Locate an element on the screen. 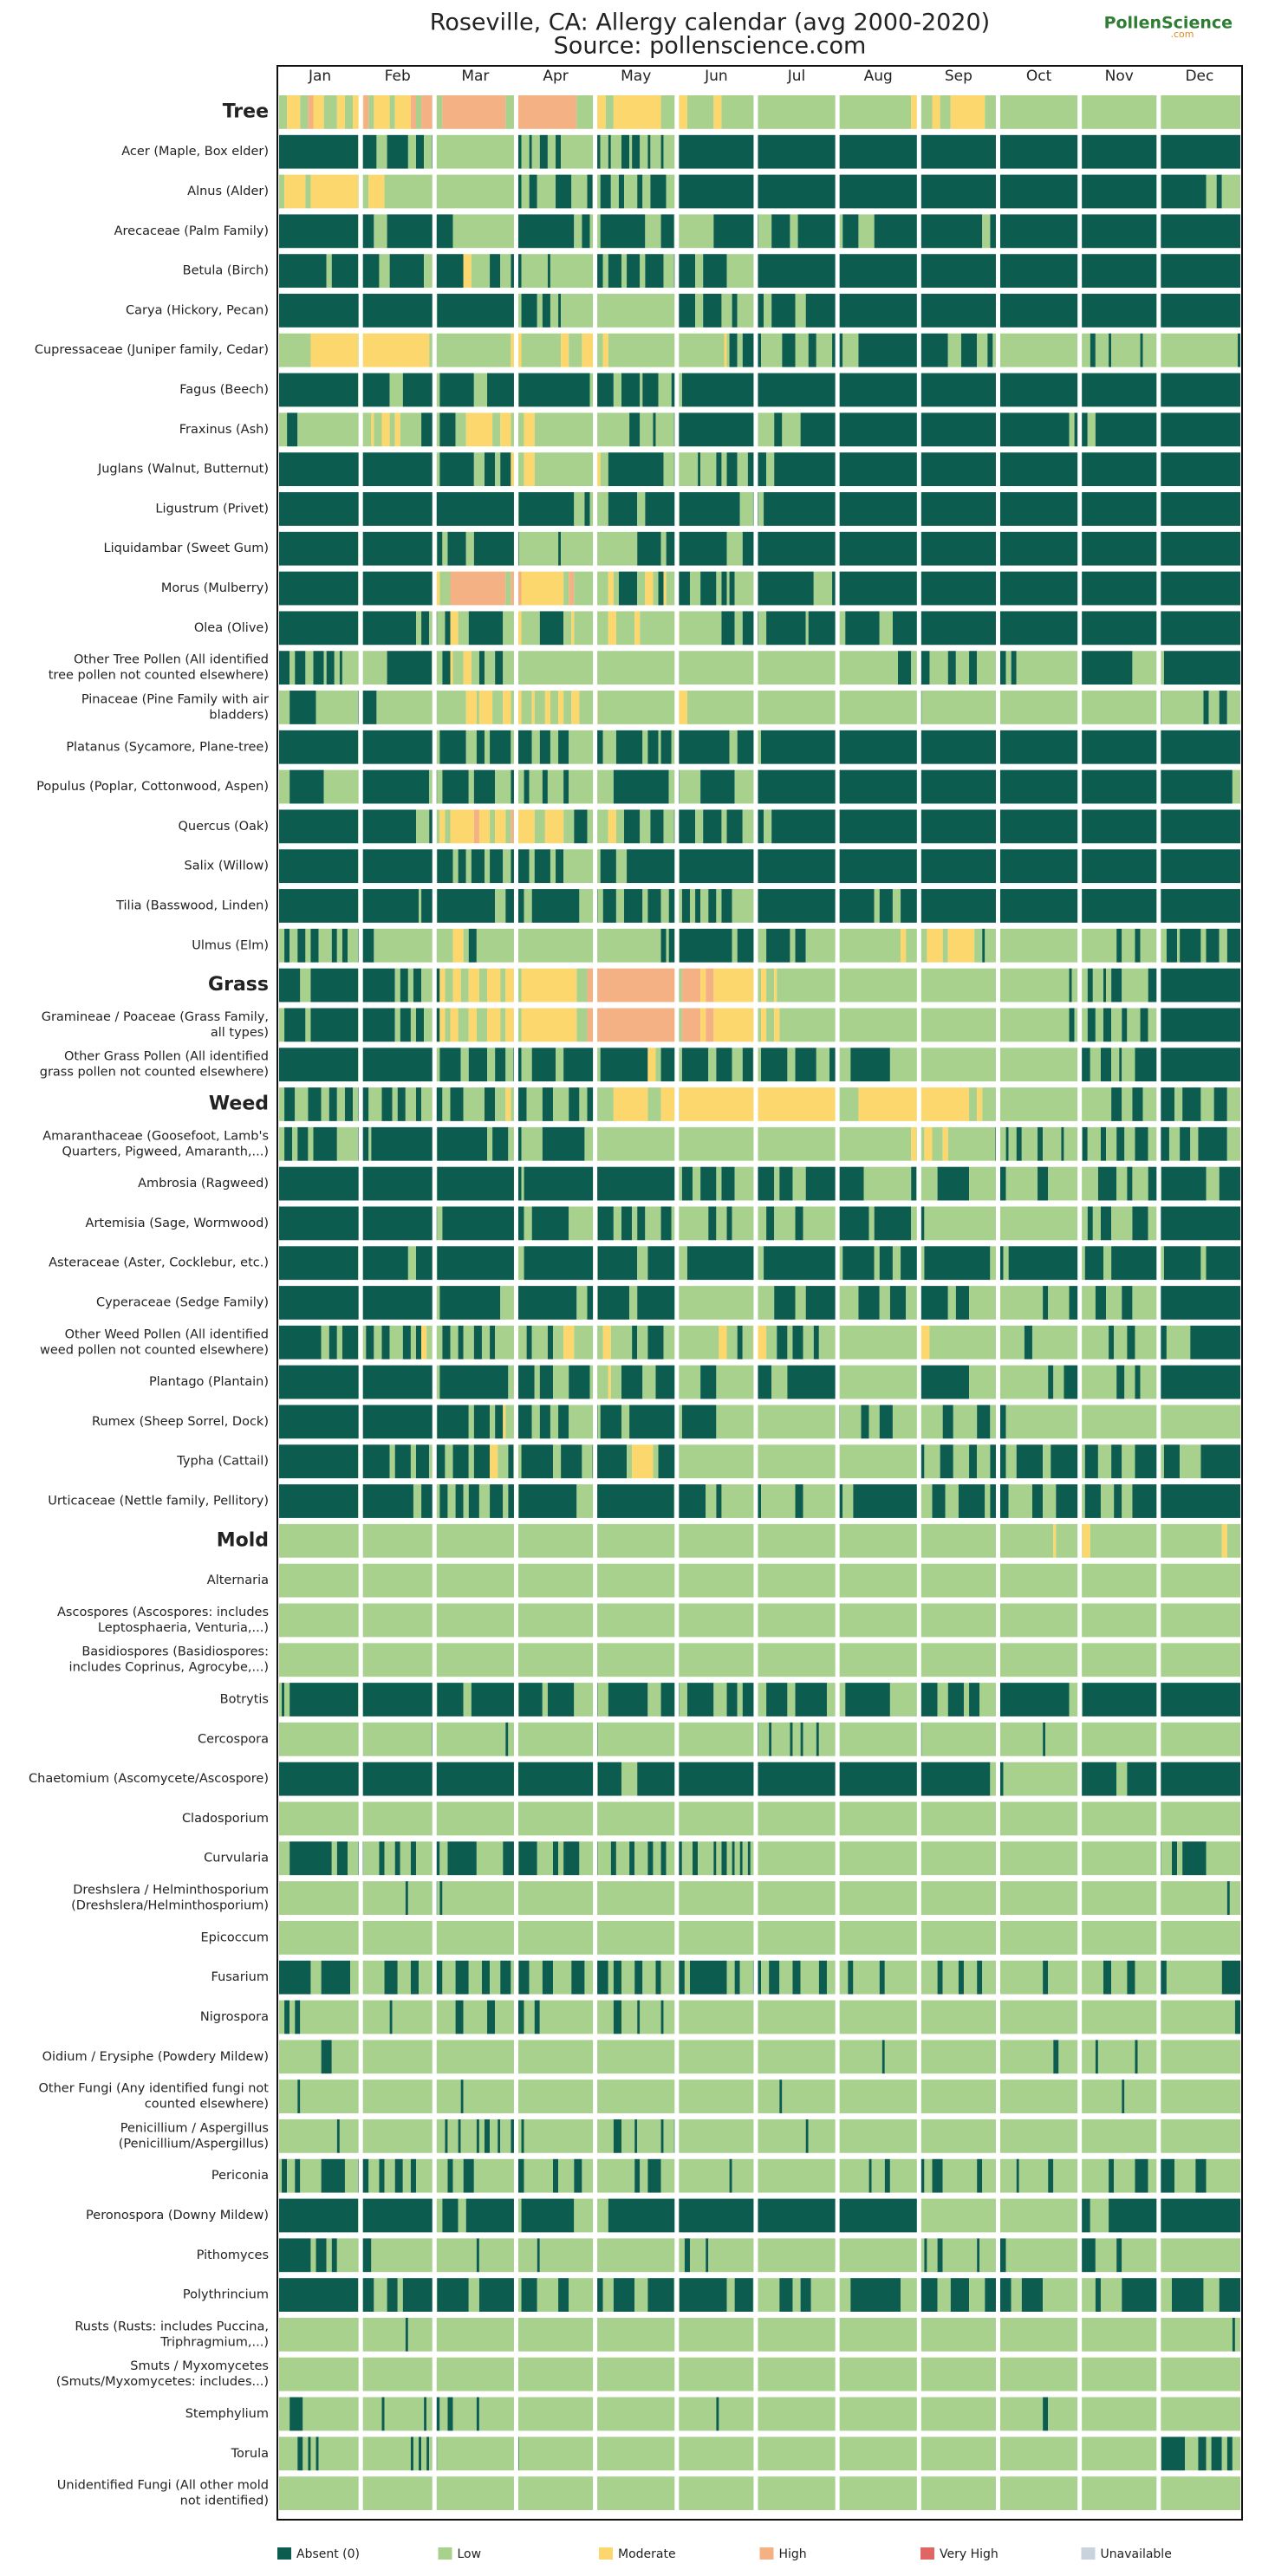  row-label: Ligustrum (Privet) is located at coordinates (212, 509).